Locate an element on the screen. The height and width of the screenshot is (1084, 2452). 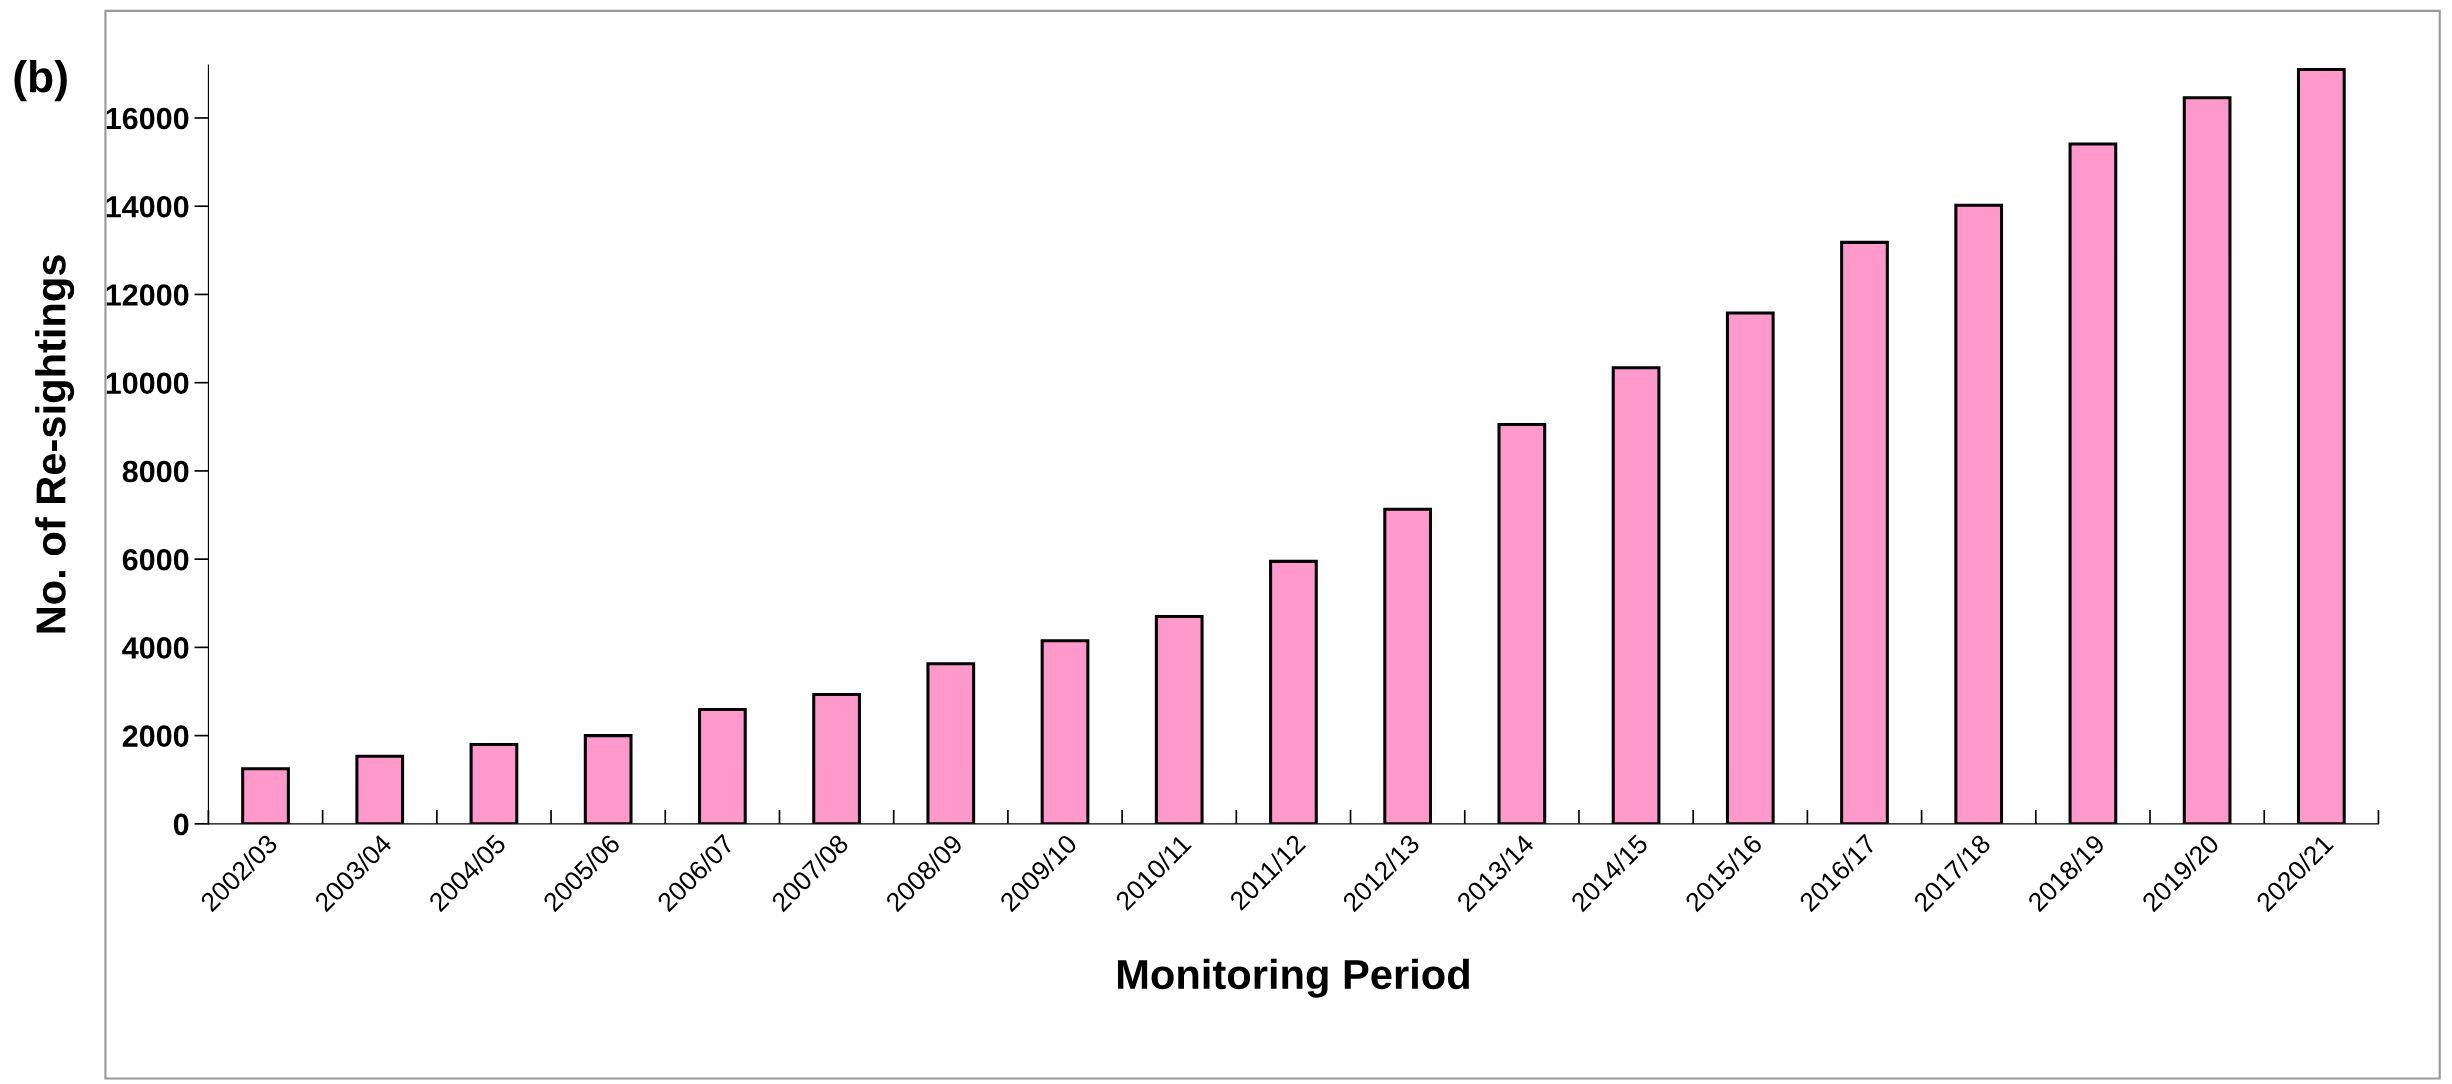
y-tick-label: 2000 is located at coordinates (155, 736).